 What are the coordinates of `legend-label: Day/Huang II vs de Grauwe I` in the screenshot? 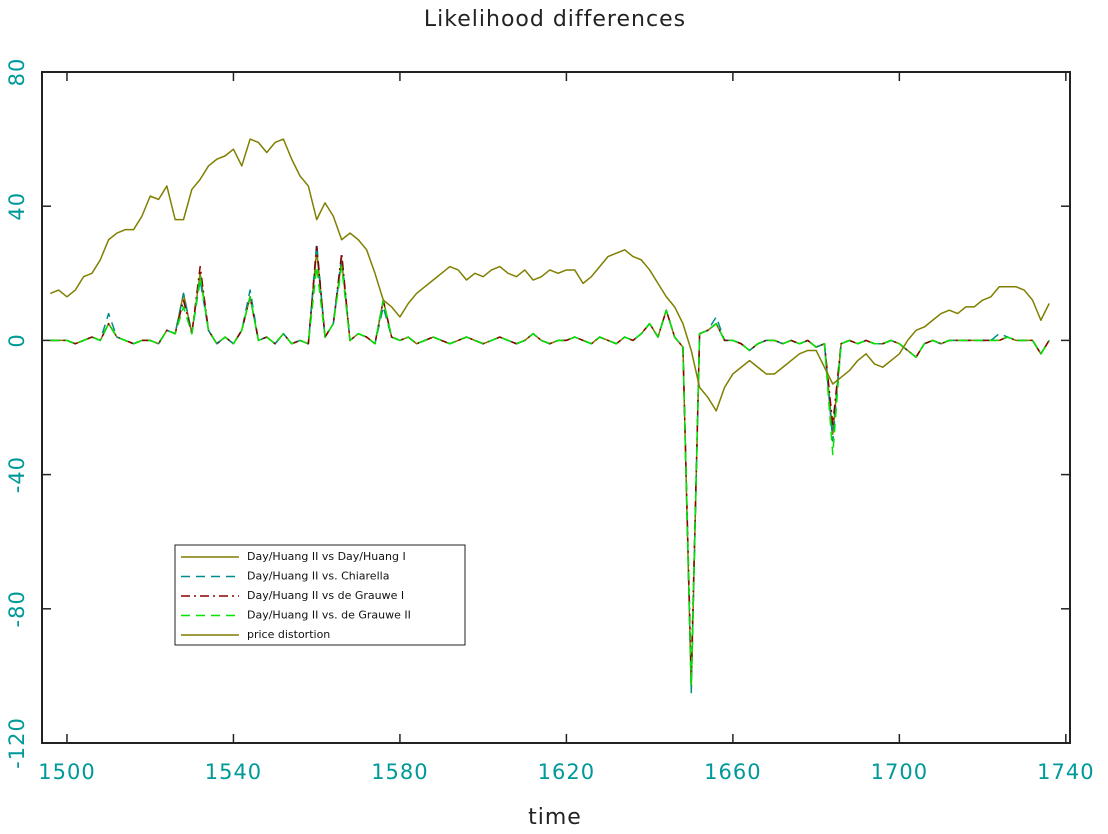 It's located at (325, 595).